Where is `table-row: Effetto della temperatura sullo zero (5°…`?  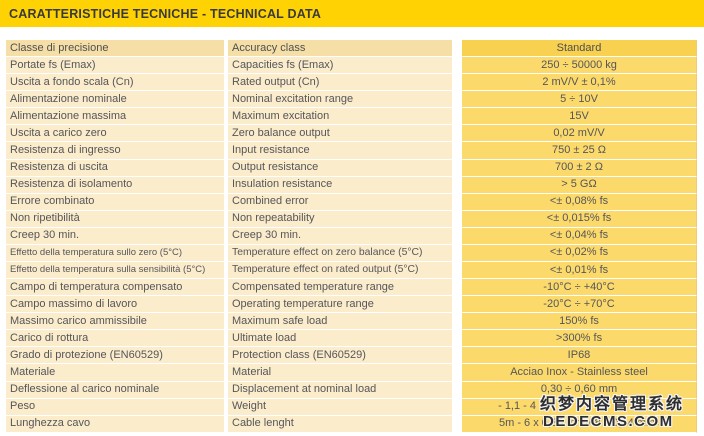 table-row: Effetto della temperatura sullo zero (5°… is located at coordinates (352, 253).